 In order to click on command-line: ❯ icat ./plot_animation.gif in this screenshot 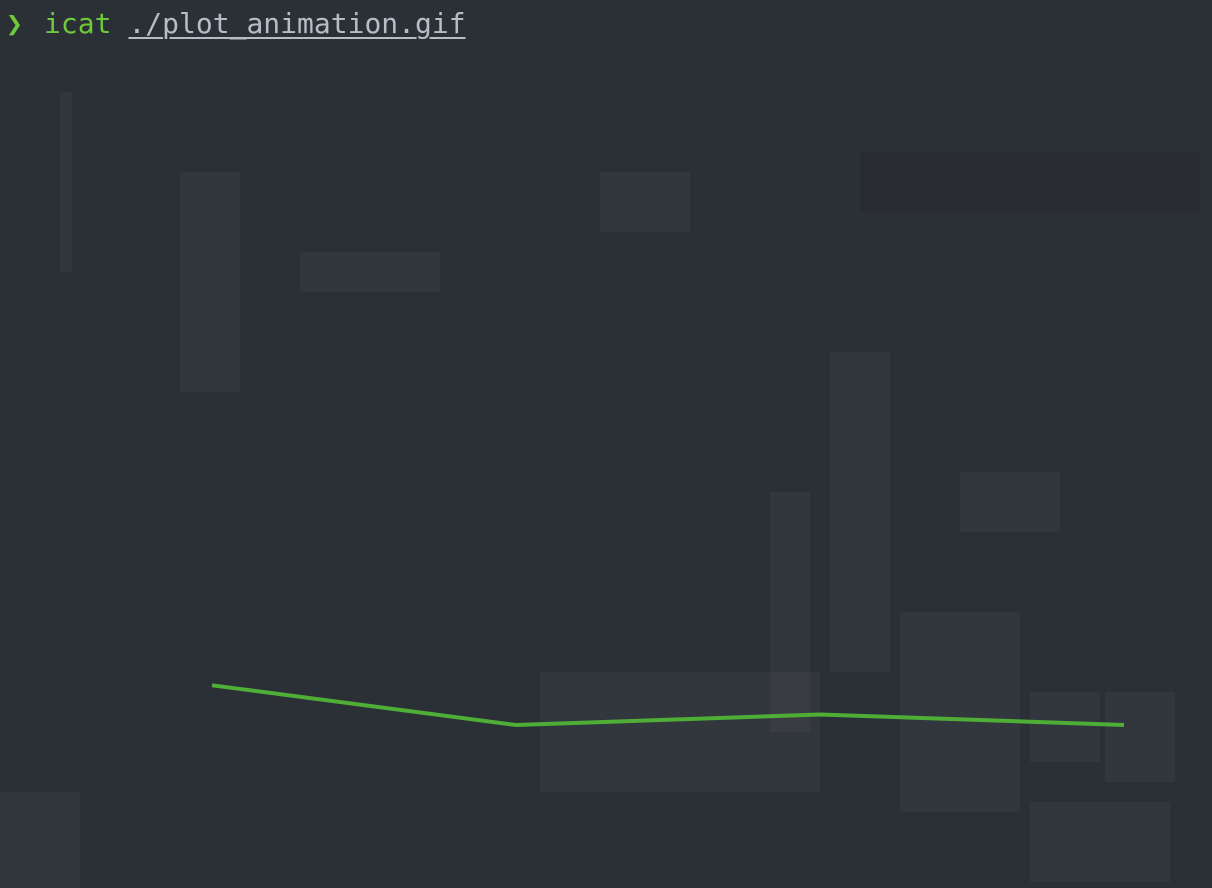, I will do `click(236, 24)`.